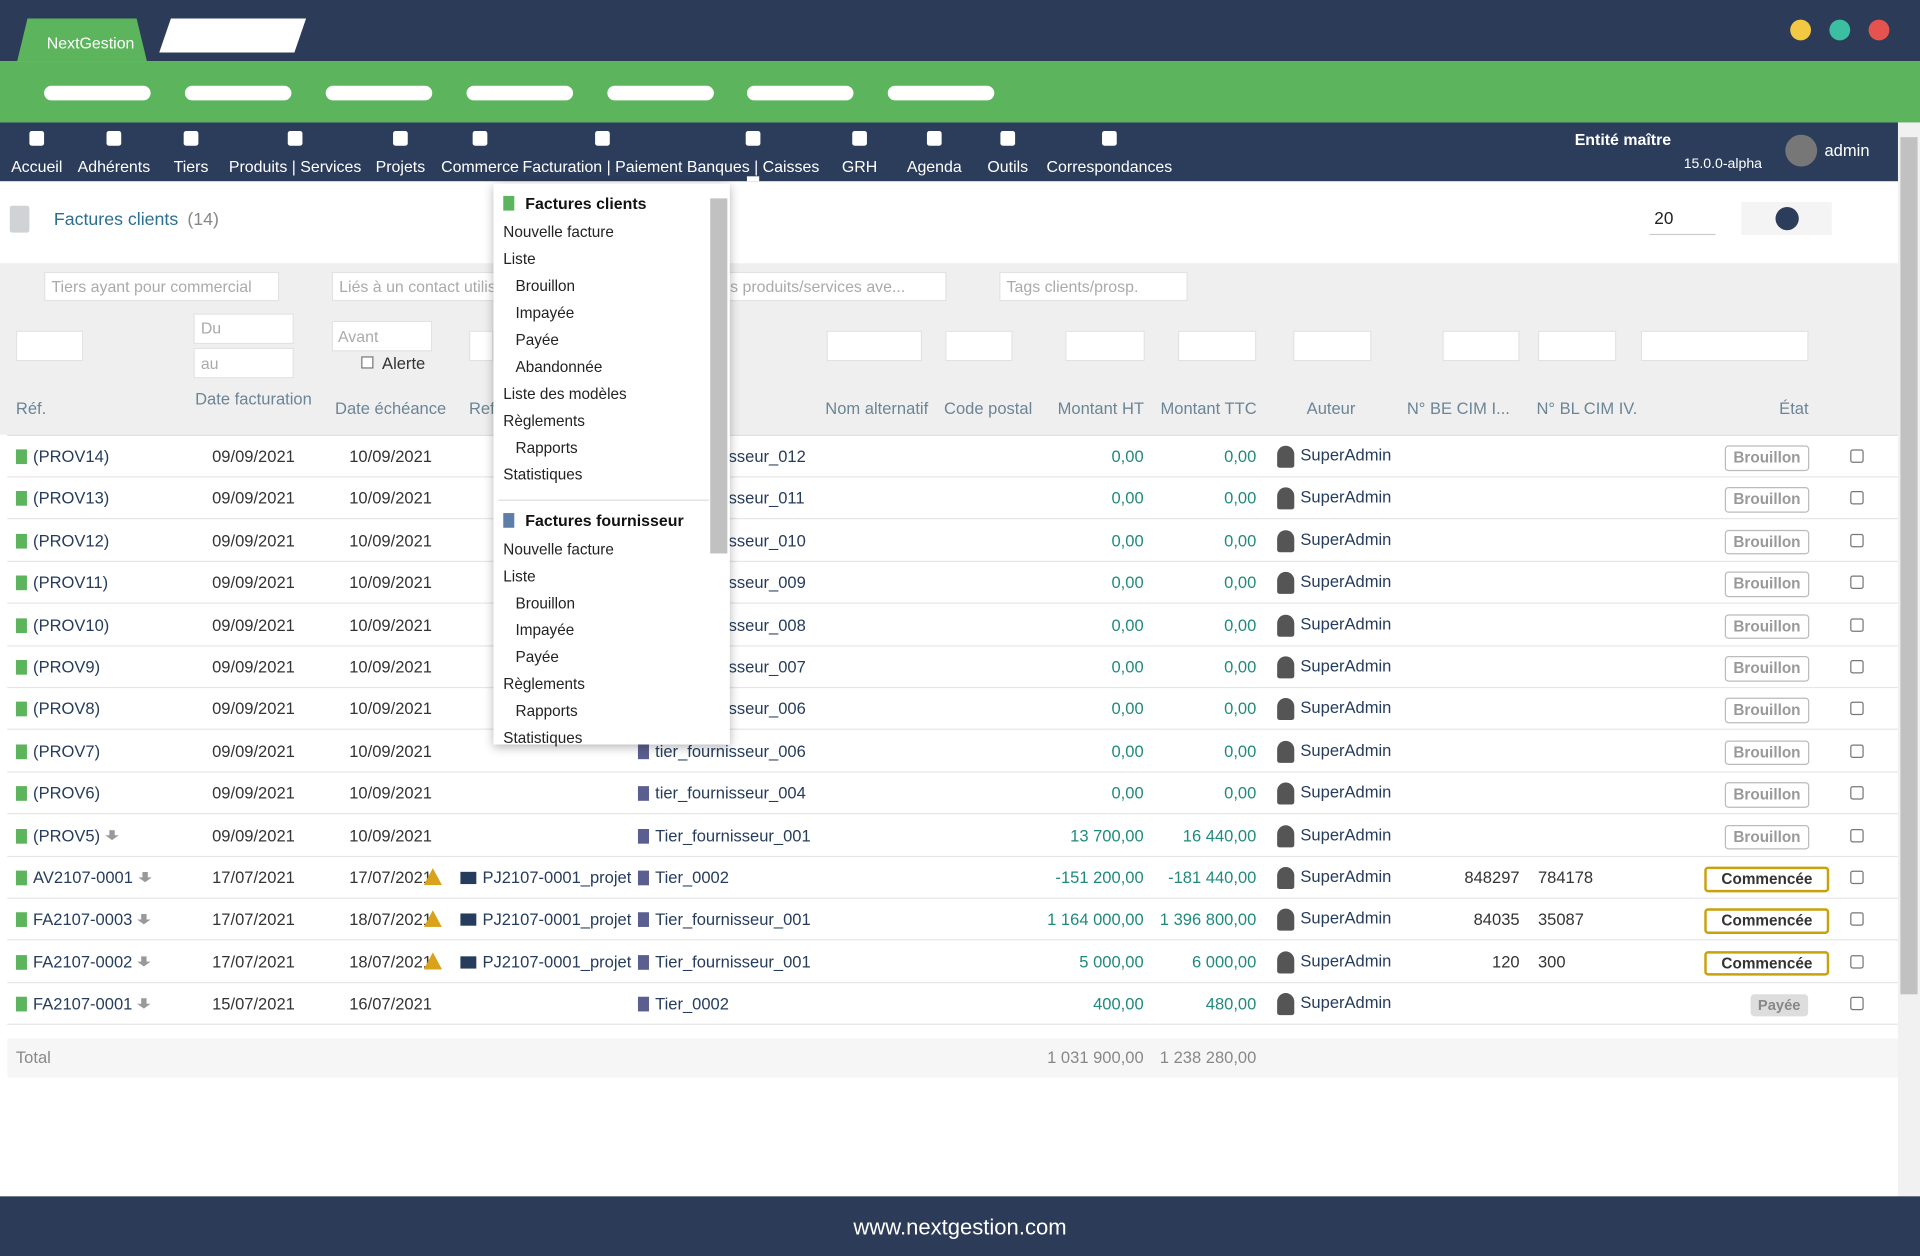 The width and height of the screenshot is (1920, 1256). What do you see at coordinates (1110, 167) in the screenshot?
I see `nav-item: Correspondances` at bounding box center [1110, 167].